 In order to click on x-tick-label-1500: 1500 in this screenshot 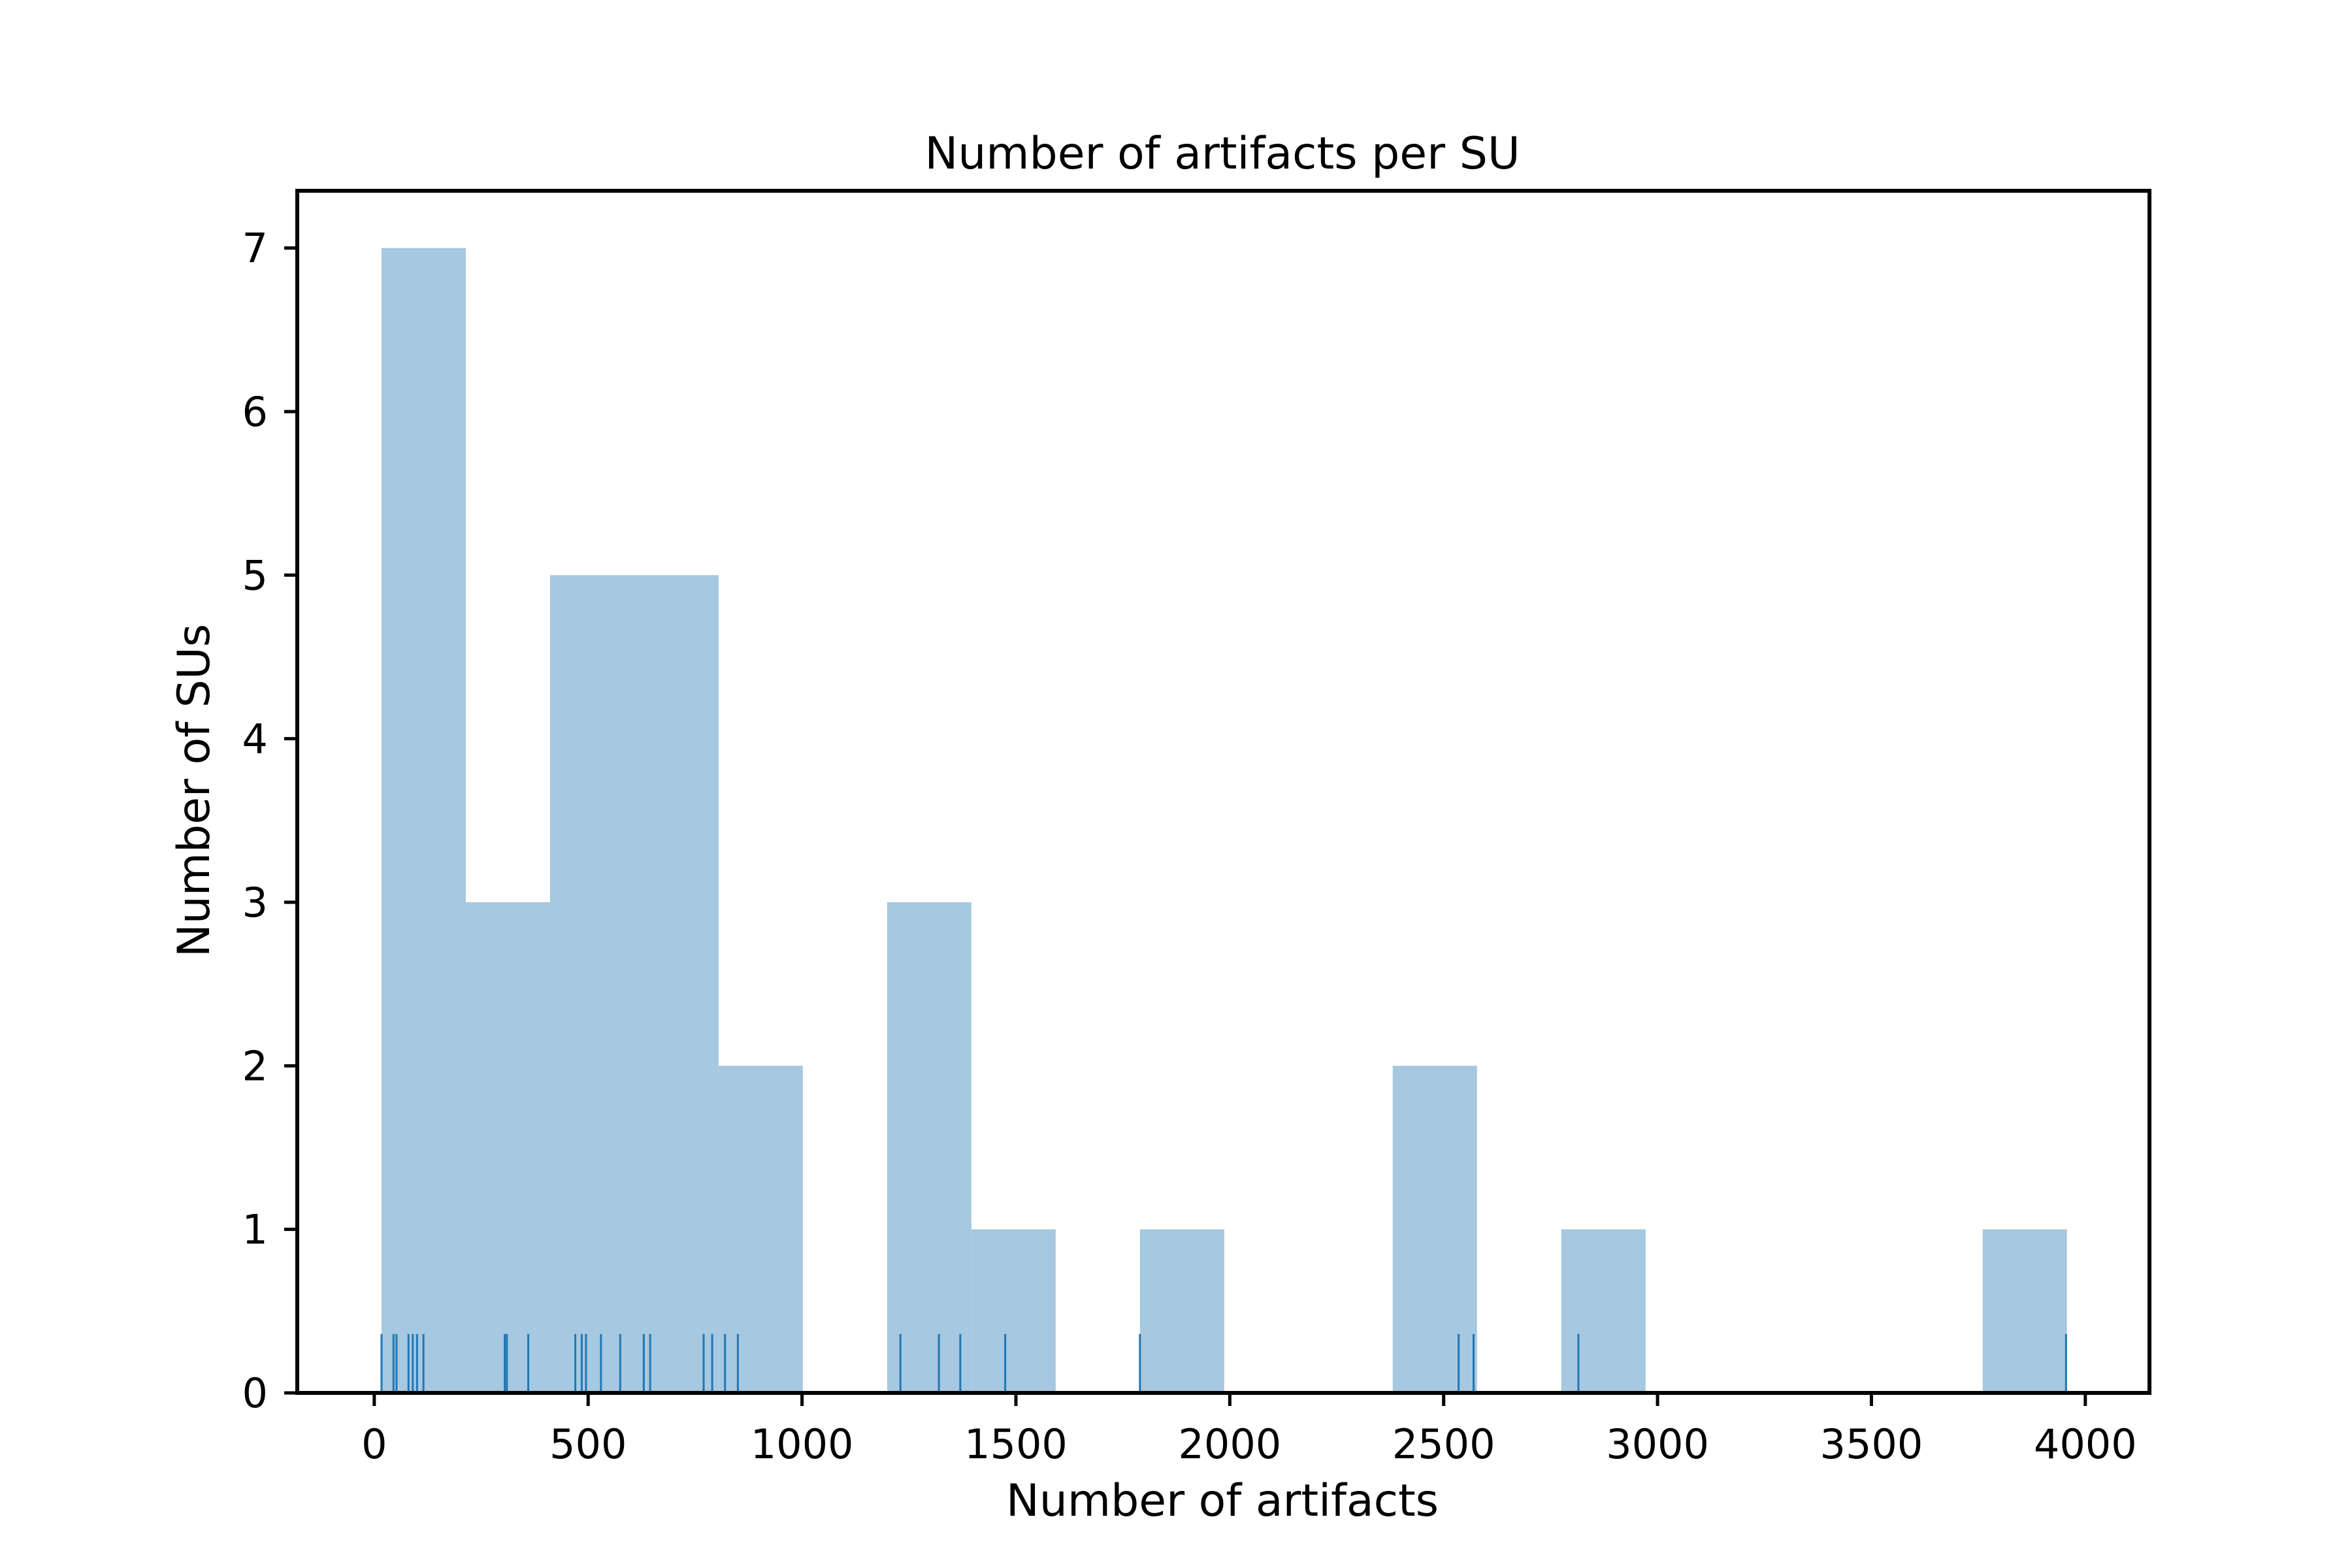, I will do `click(1016, 1444)`.